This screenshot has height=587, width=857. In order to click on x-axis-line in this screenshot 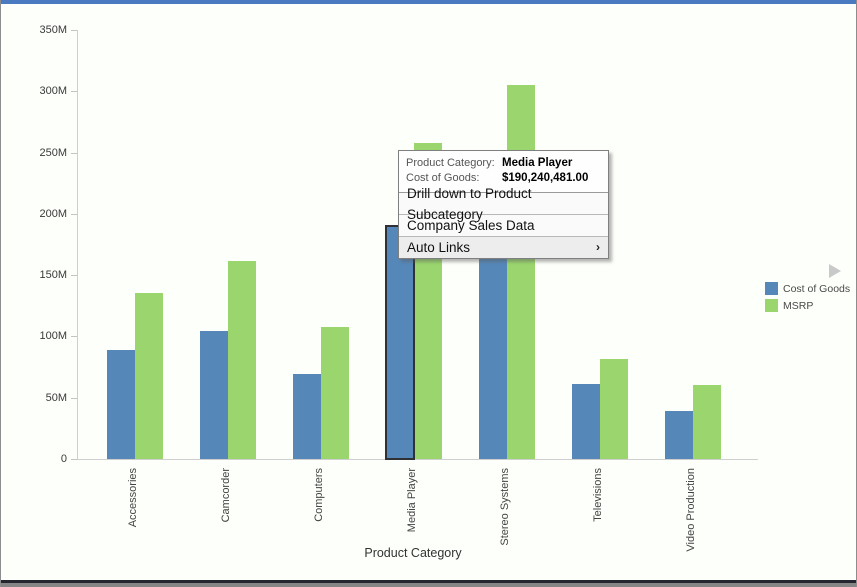, I will do `click(417, 459)`.